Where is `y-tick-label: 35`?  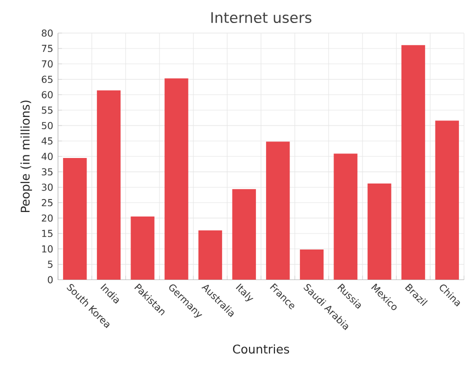
y-tick-label: 35 is located at coordinates (47, 172).